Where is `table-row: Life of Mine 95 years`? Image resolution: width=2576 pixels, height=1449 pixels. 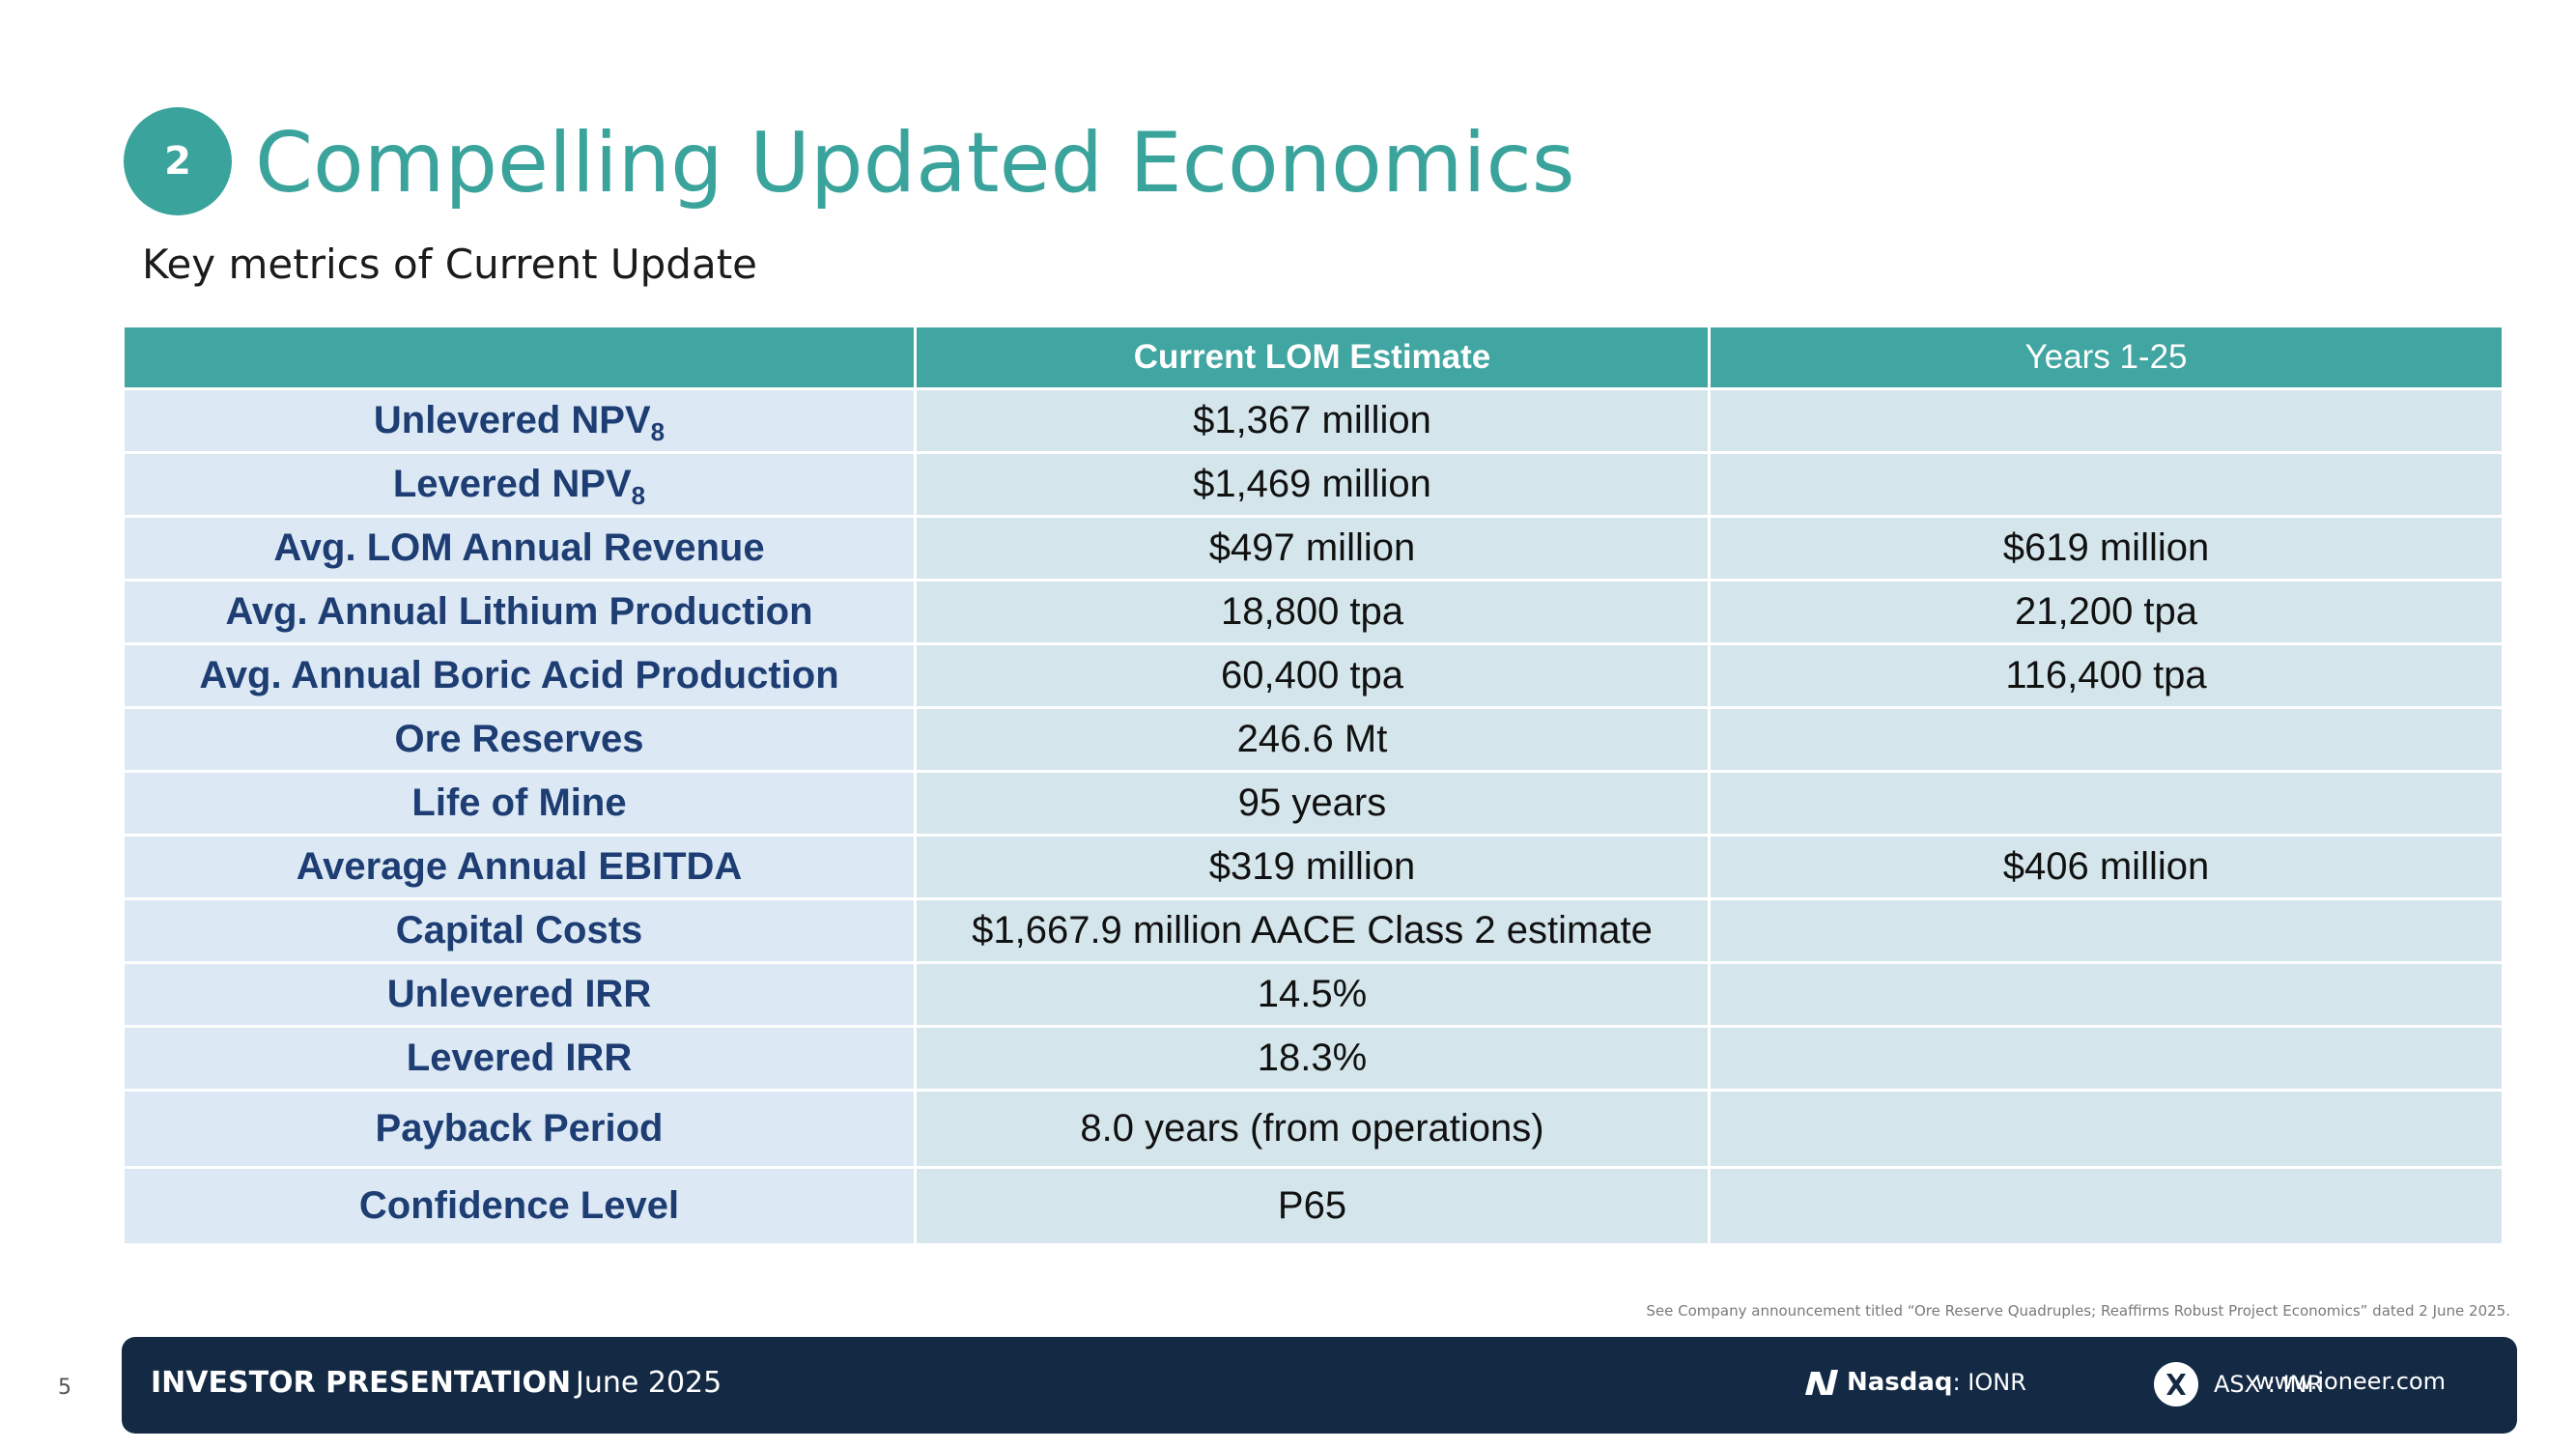
table-row: Life of Mine 95 years is located at coordinates (1313, 803).